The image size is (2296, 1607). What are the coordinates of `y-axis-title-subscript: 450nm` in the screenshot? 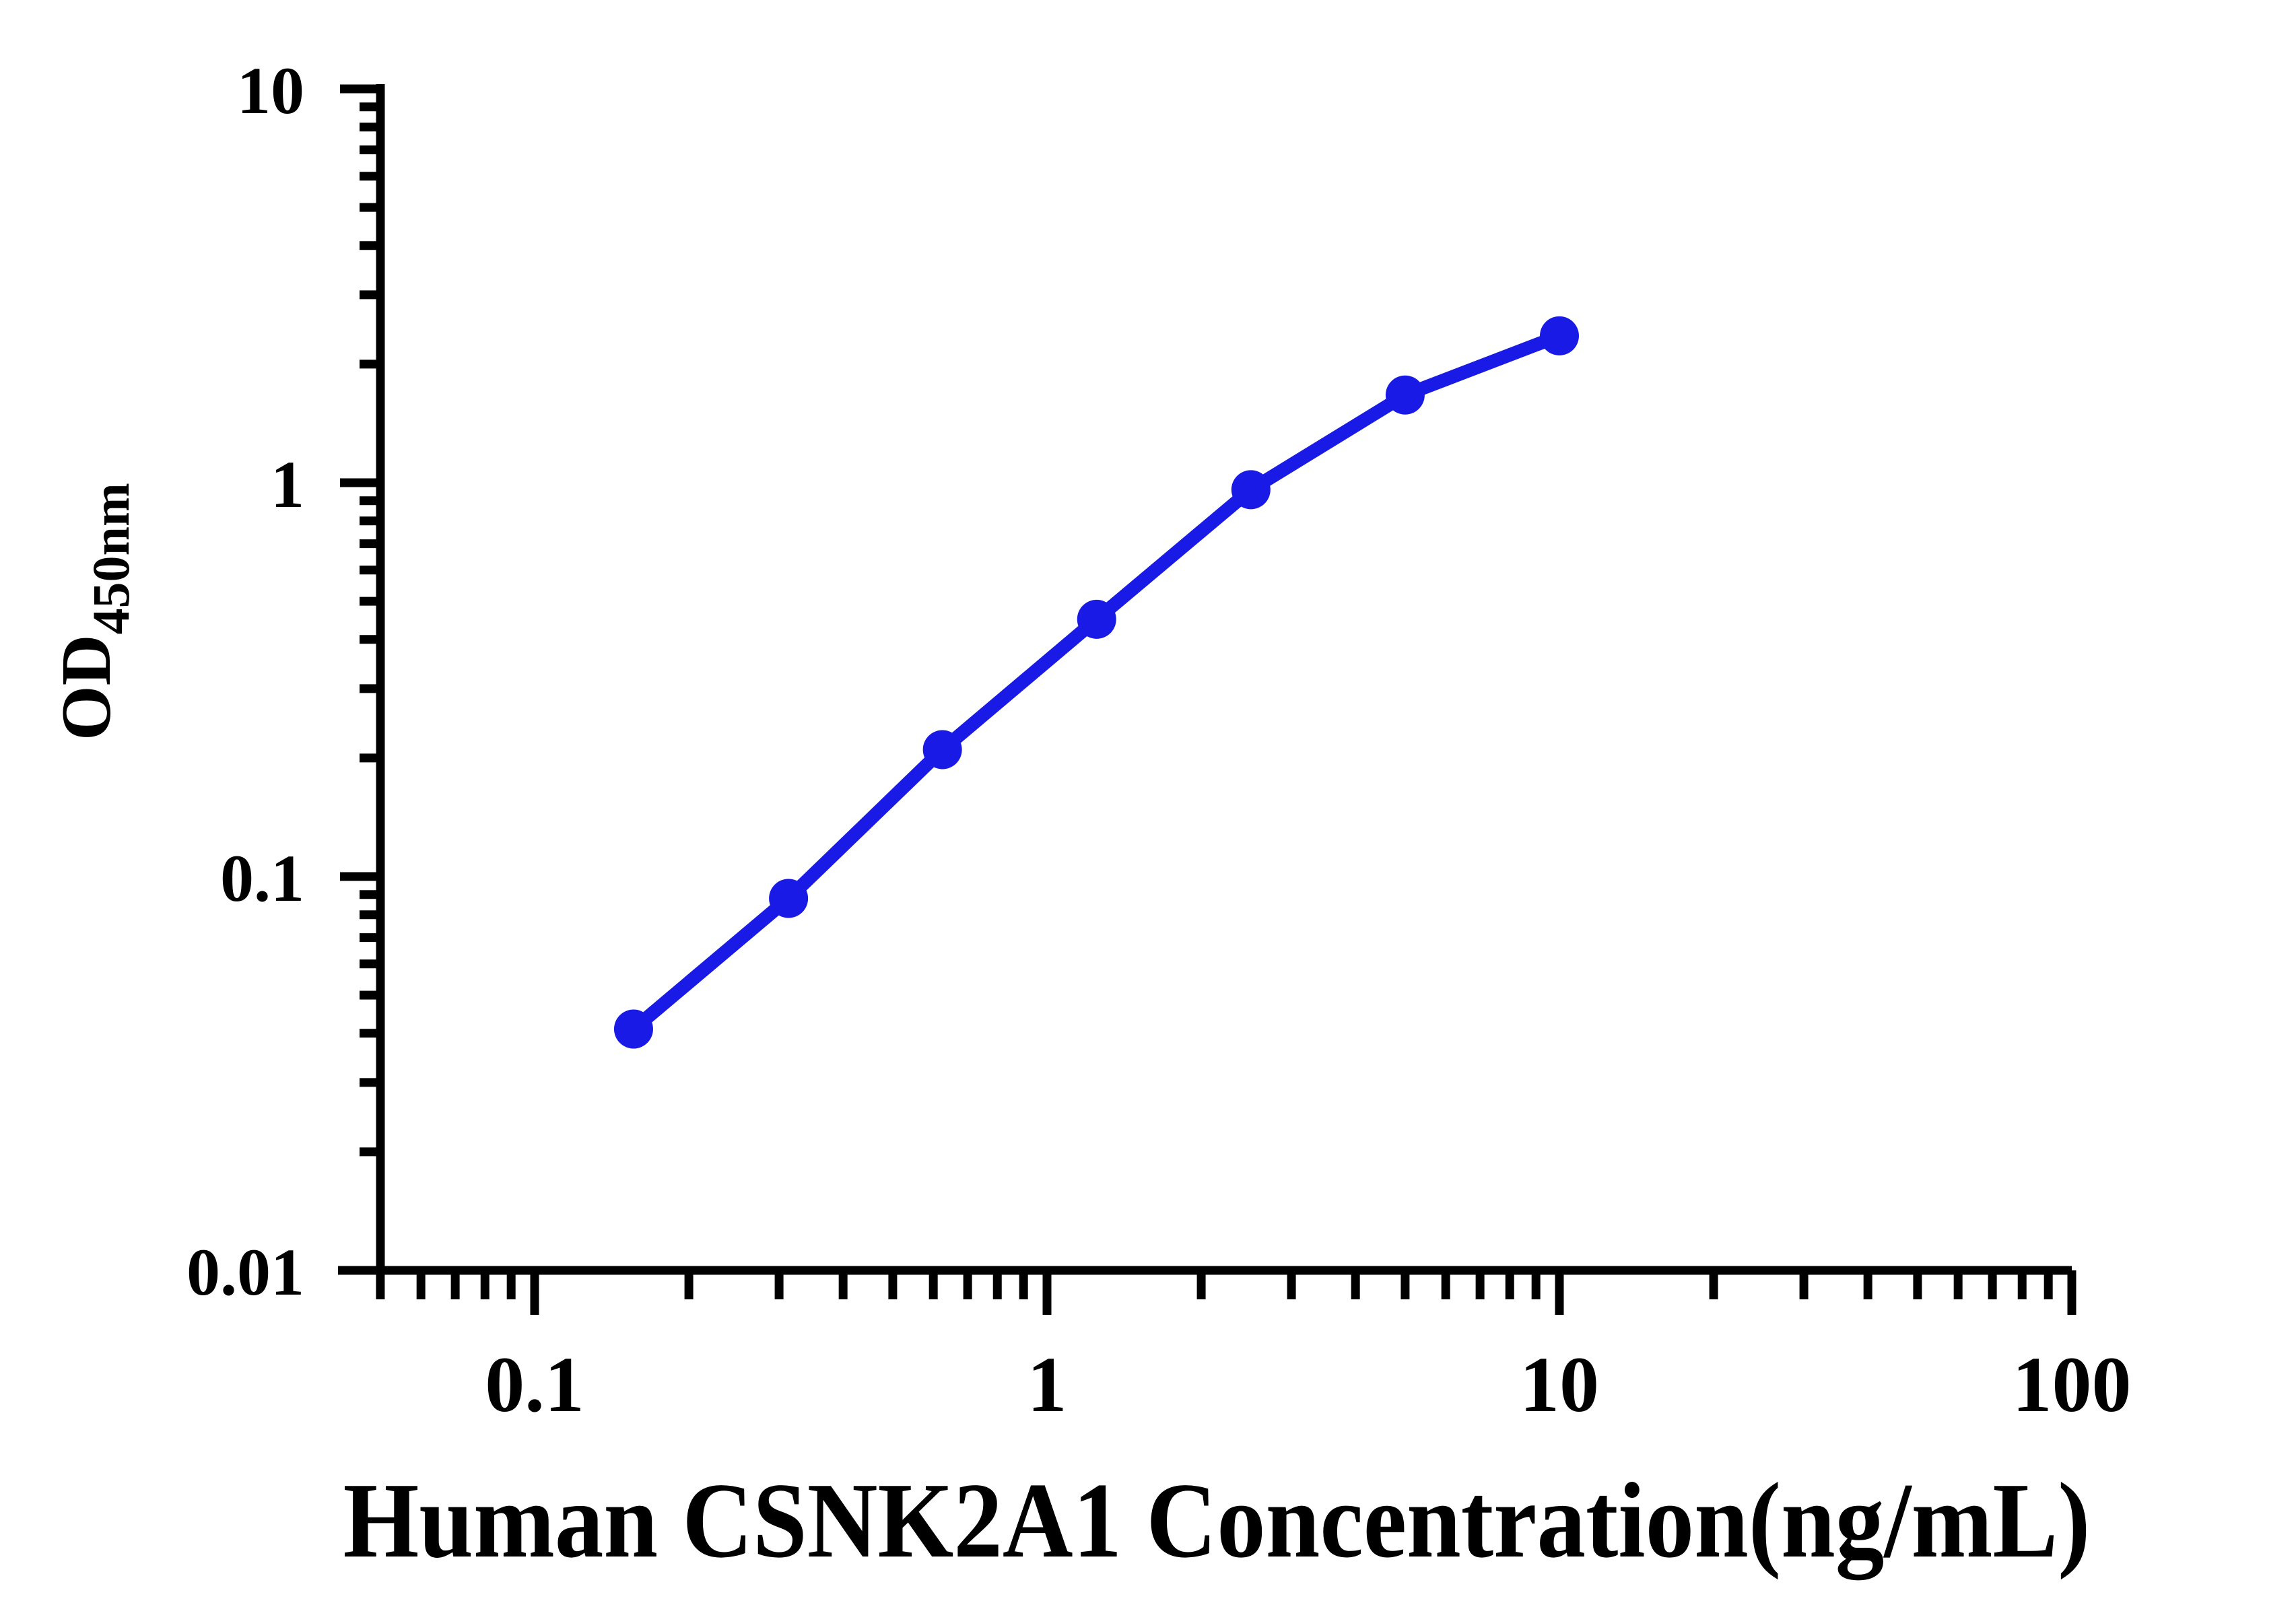 It's located at (110, 558).